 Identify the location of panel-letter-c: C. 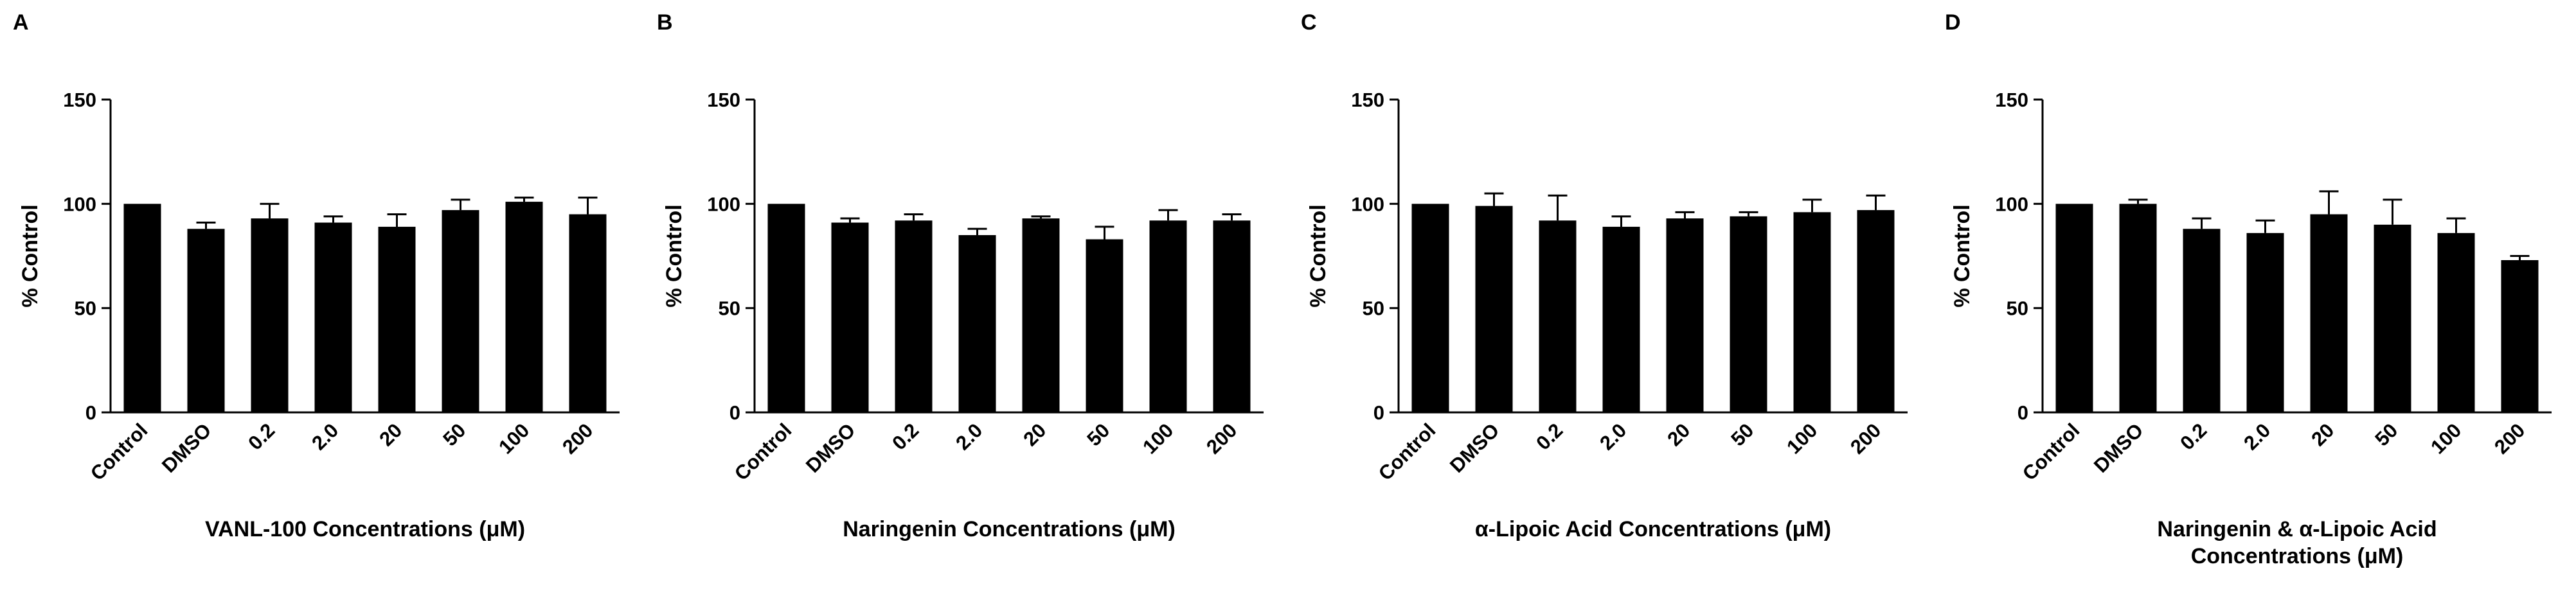
(1309, 22).